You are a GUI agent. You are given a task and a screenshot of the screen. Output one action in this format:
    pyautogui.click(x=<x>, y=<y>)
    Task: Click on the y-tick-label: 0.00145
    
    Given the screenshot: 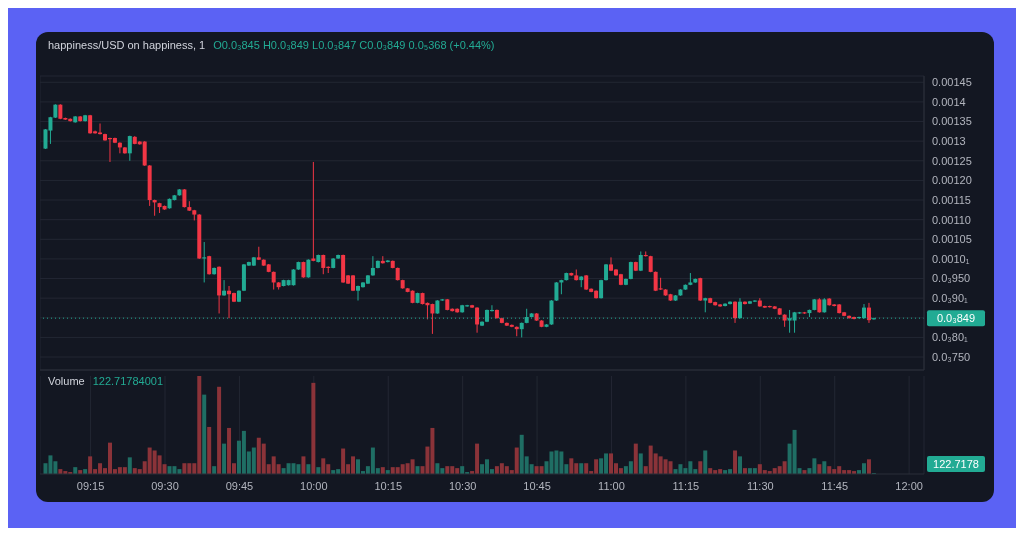 What is the action you would take?
    pyautogui.click(x=952, y=82)
    